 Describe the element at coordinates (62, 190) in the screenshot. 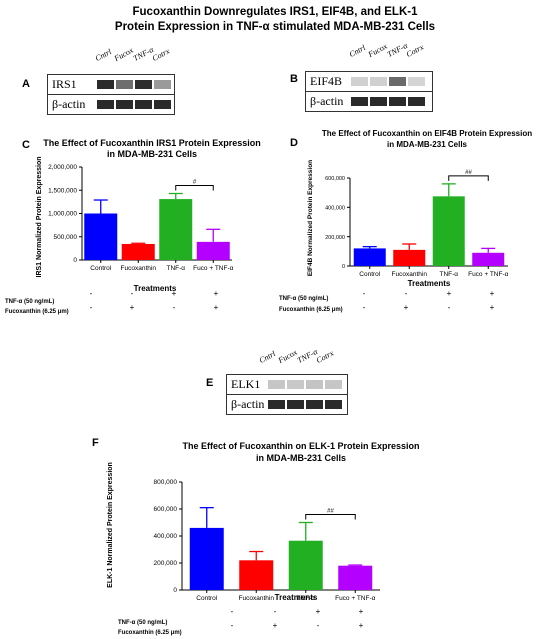

I see `y-tick-label: 1,500,000` at that location.